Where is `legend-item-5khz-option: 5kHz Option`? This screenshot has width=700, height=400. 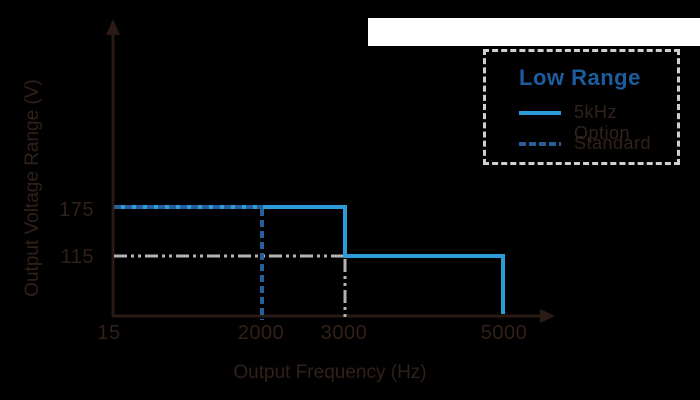
legend-item-5khz-option: 5kHz Option is located at coordinates (602, 122).